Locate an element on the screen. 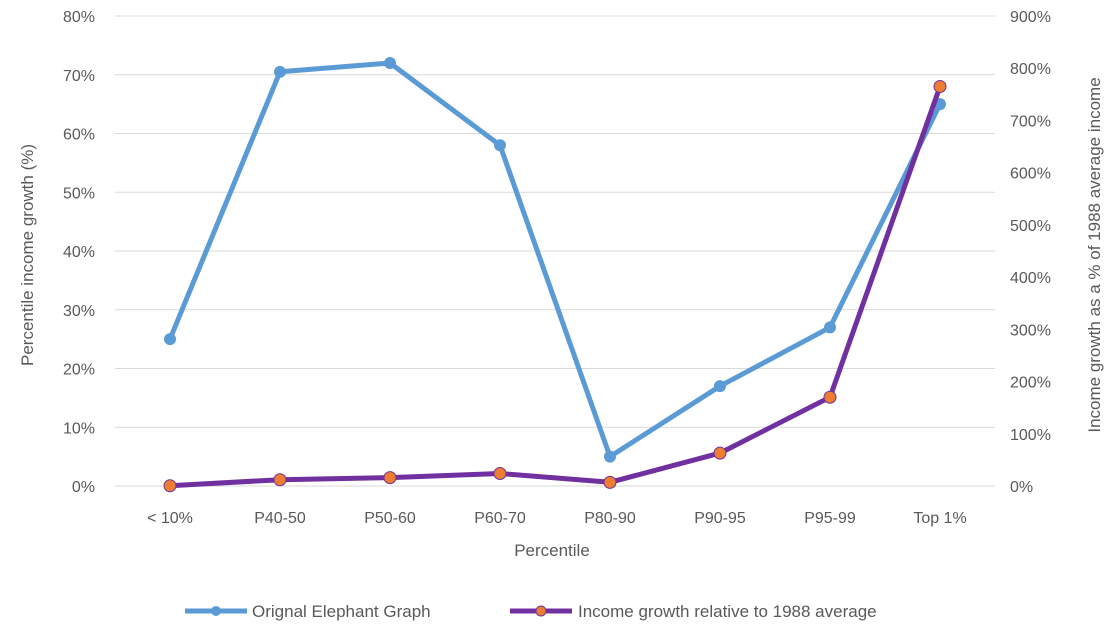 The height and width of the screenshot is (636, 1115). right-tick-label: 600% is located at coordinates (1030, 174).